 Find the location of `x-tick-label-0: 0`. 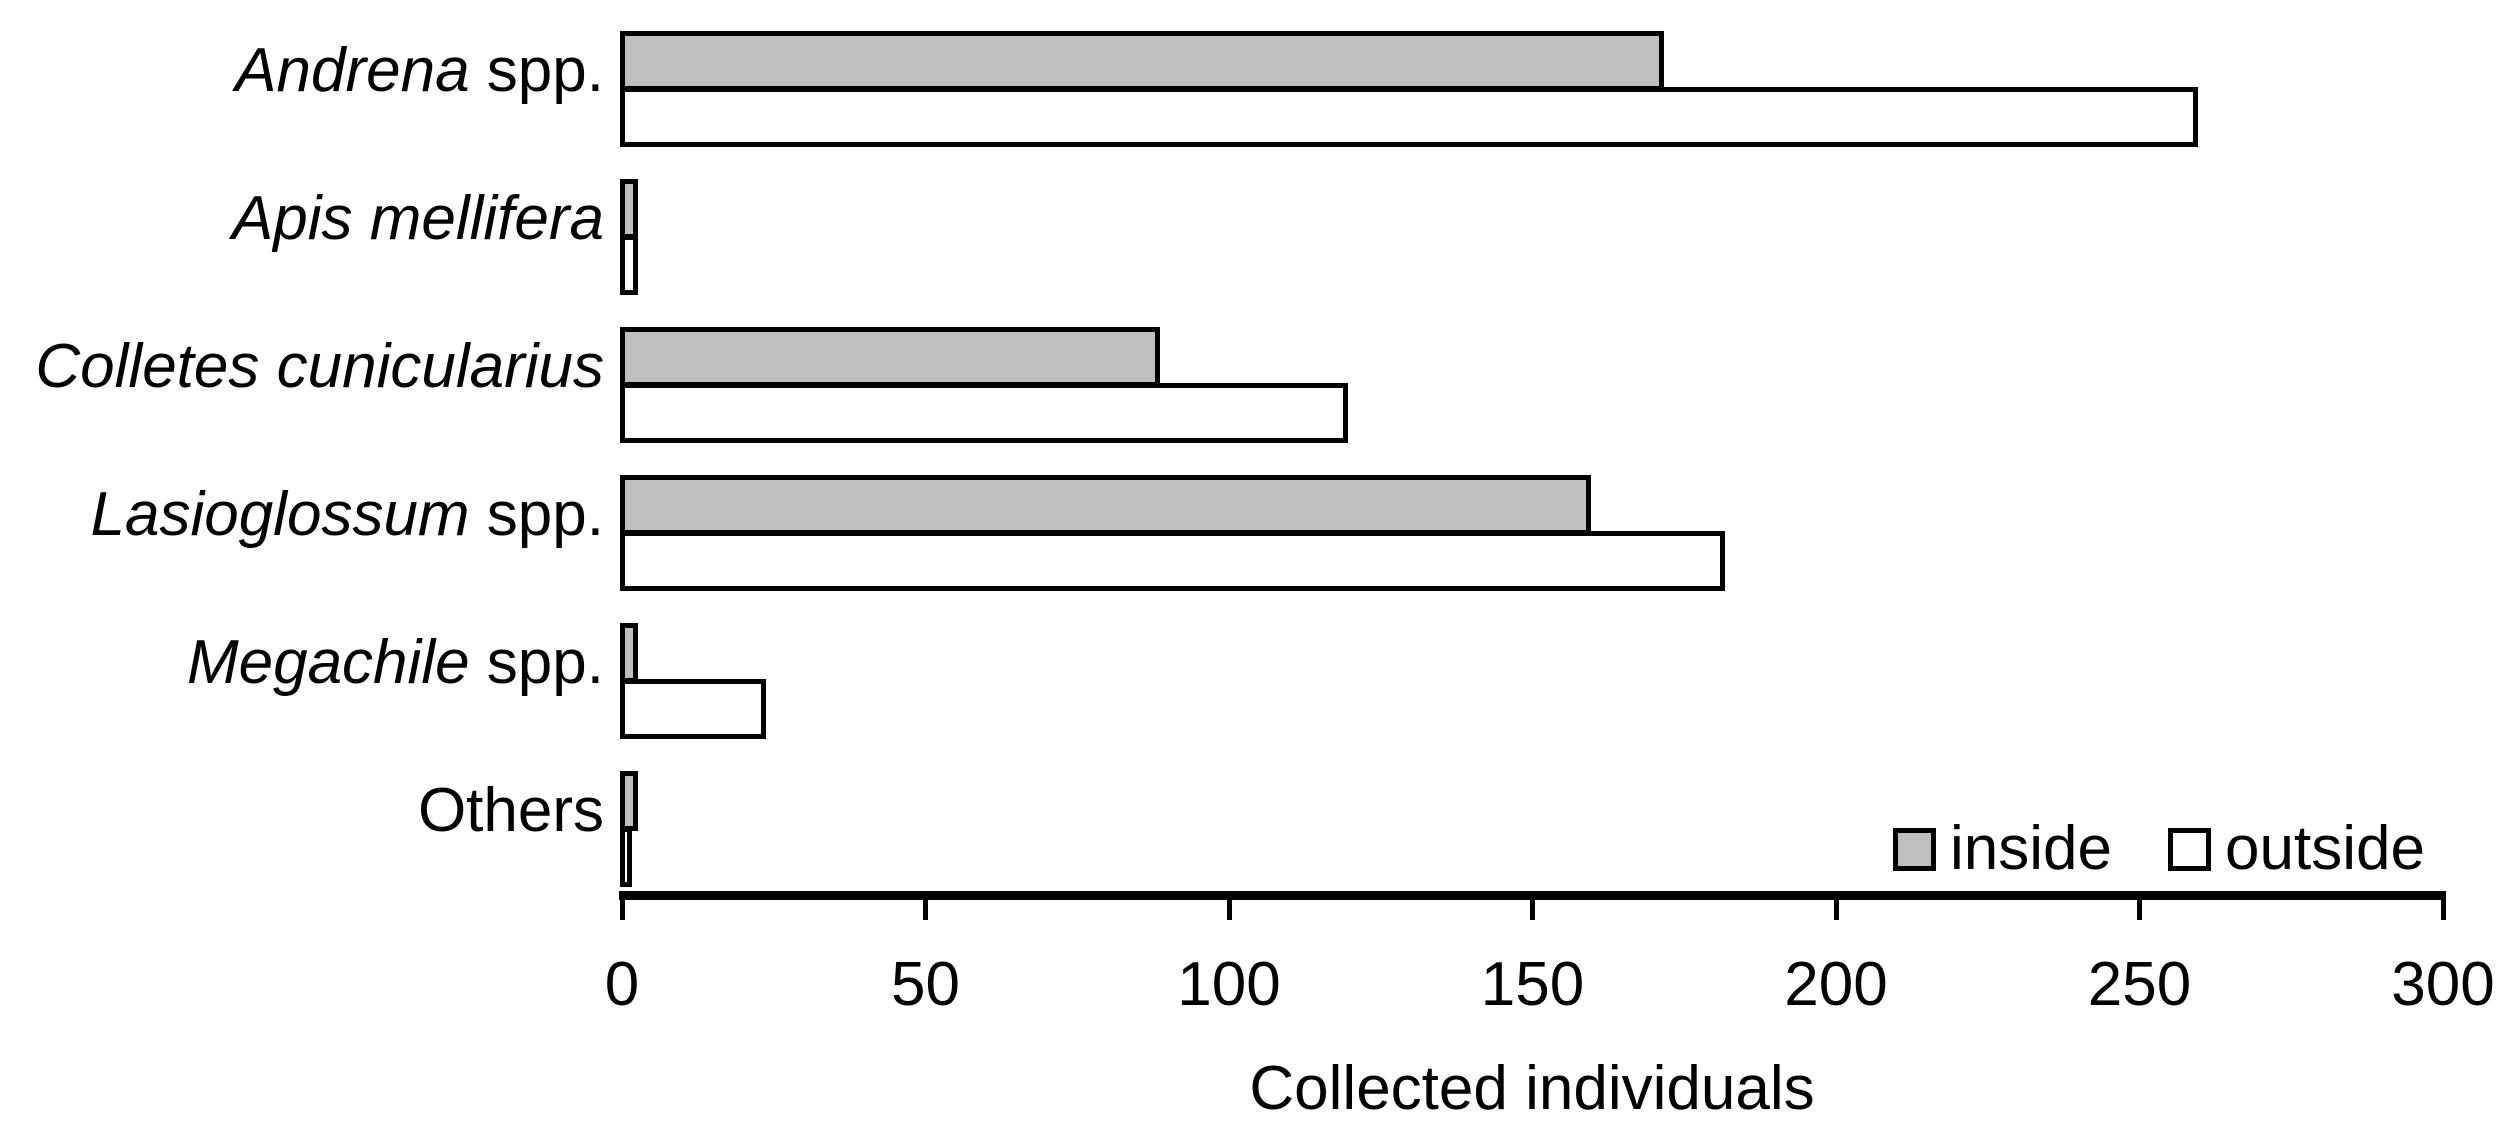

x-tick-label-0: 0 is located at coordinates (622, 984).